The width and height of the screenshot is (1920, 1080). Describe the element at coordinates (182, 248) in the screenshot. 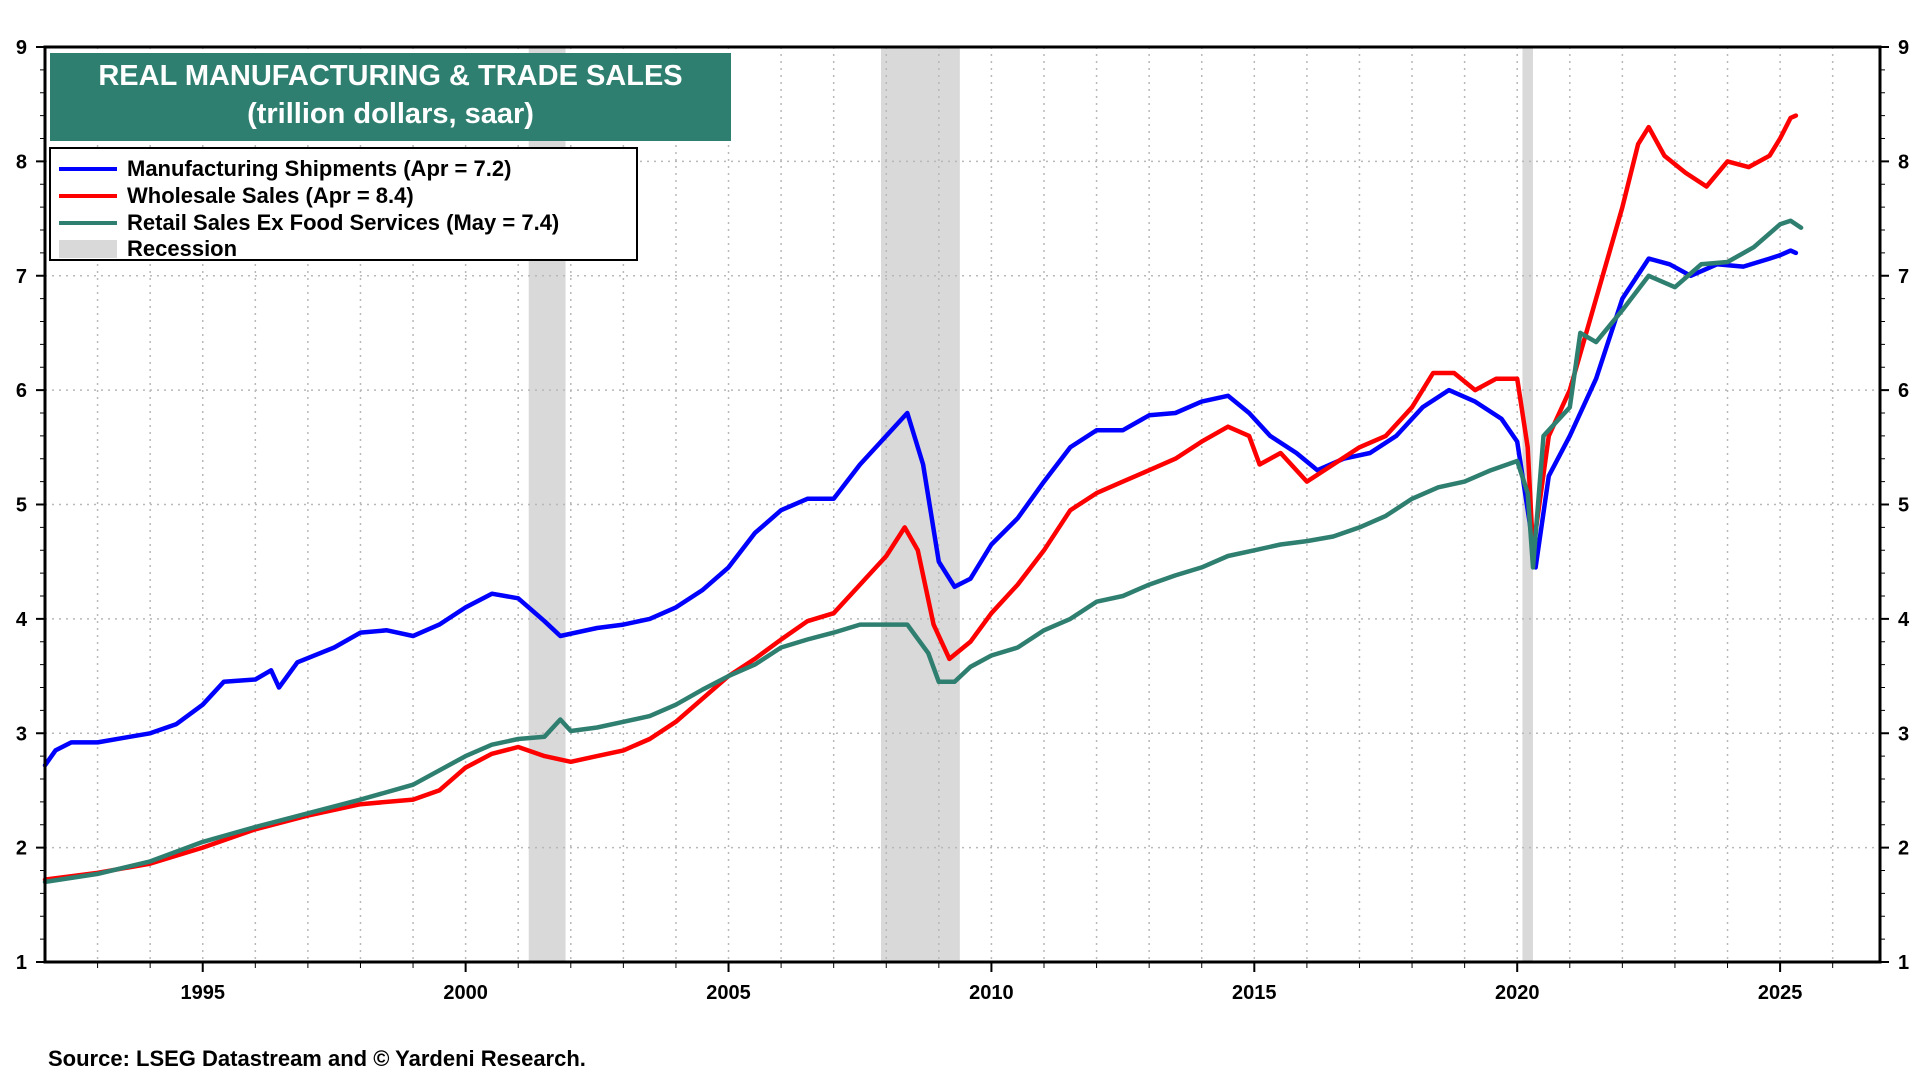

I see `legend-label-recession: Recession` at that location.